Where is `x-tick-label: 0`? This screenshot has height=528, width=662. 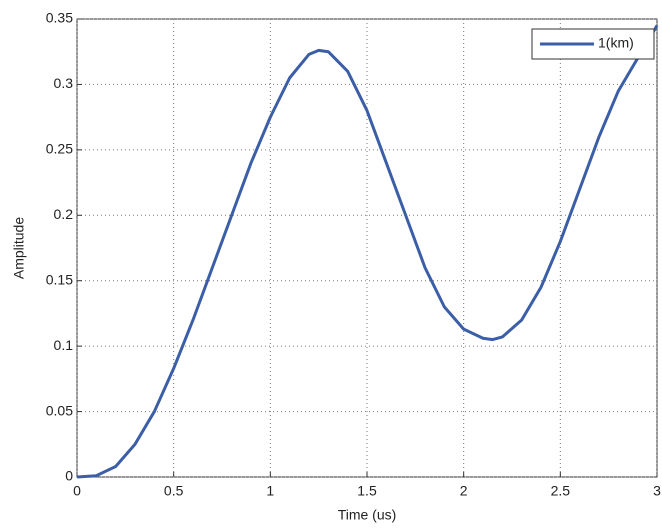 x-tick-label: 0 is located at coordinates (77, 491).